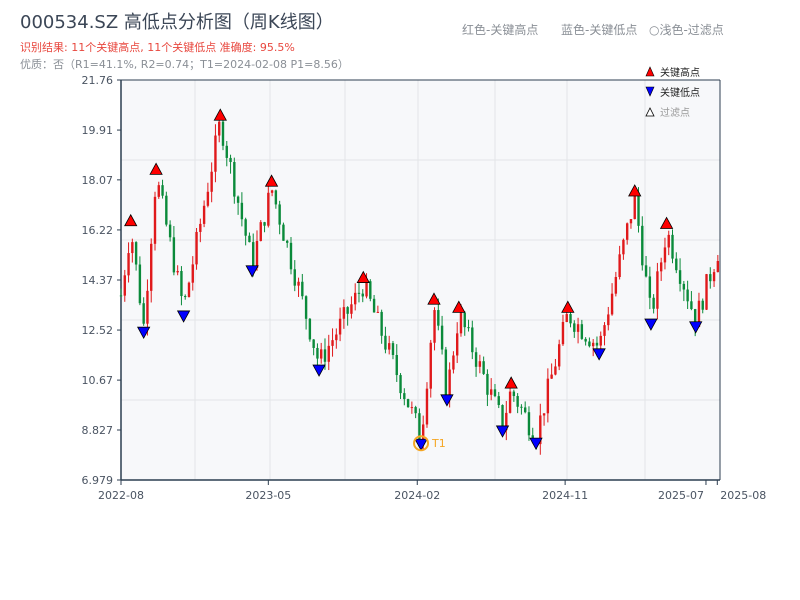 This screenshot has height=600, width=800. What do you see at coordinates (98, 180) in the screenshot?
I see `y-tick-label: 18.07` at bounding box center [98, 180].